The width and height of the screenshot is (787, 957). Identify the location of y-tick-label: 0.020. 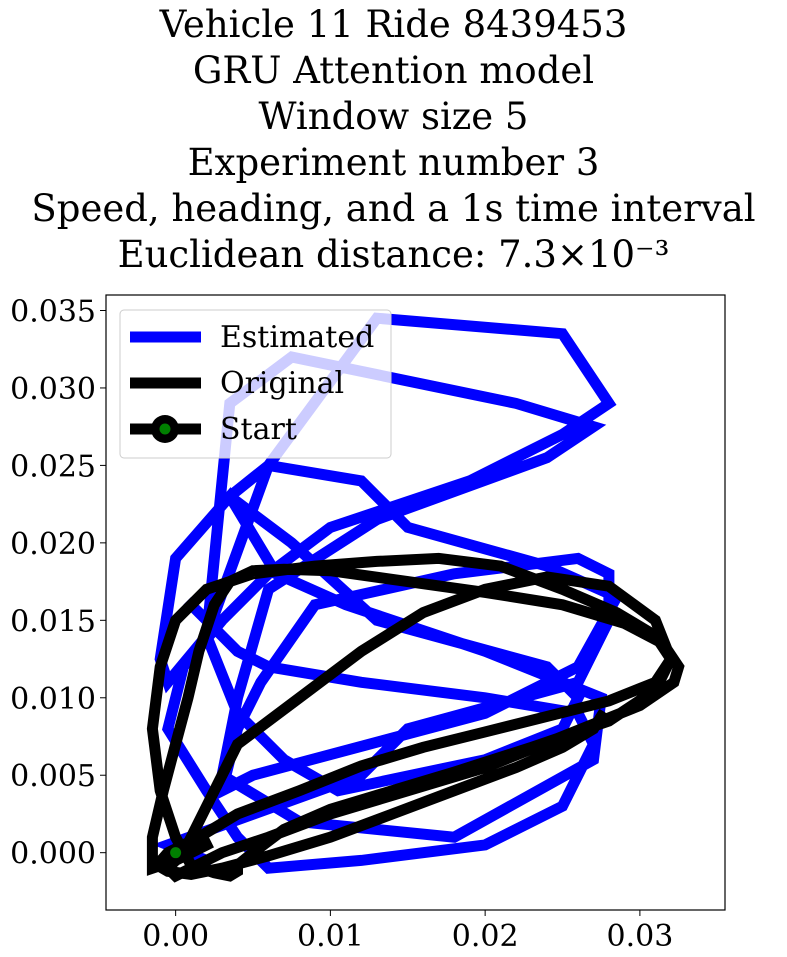
(53, 544).